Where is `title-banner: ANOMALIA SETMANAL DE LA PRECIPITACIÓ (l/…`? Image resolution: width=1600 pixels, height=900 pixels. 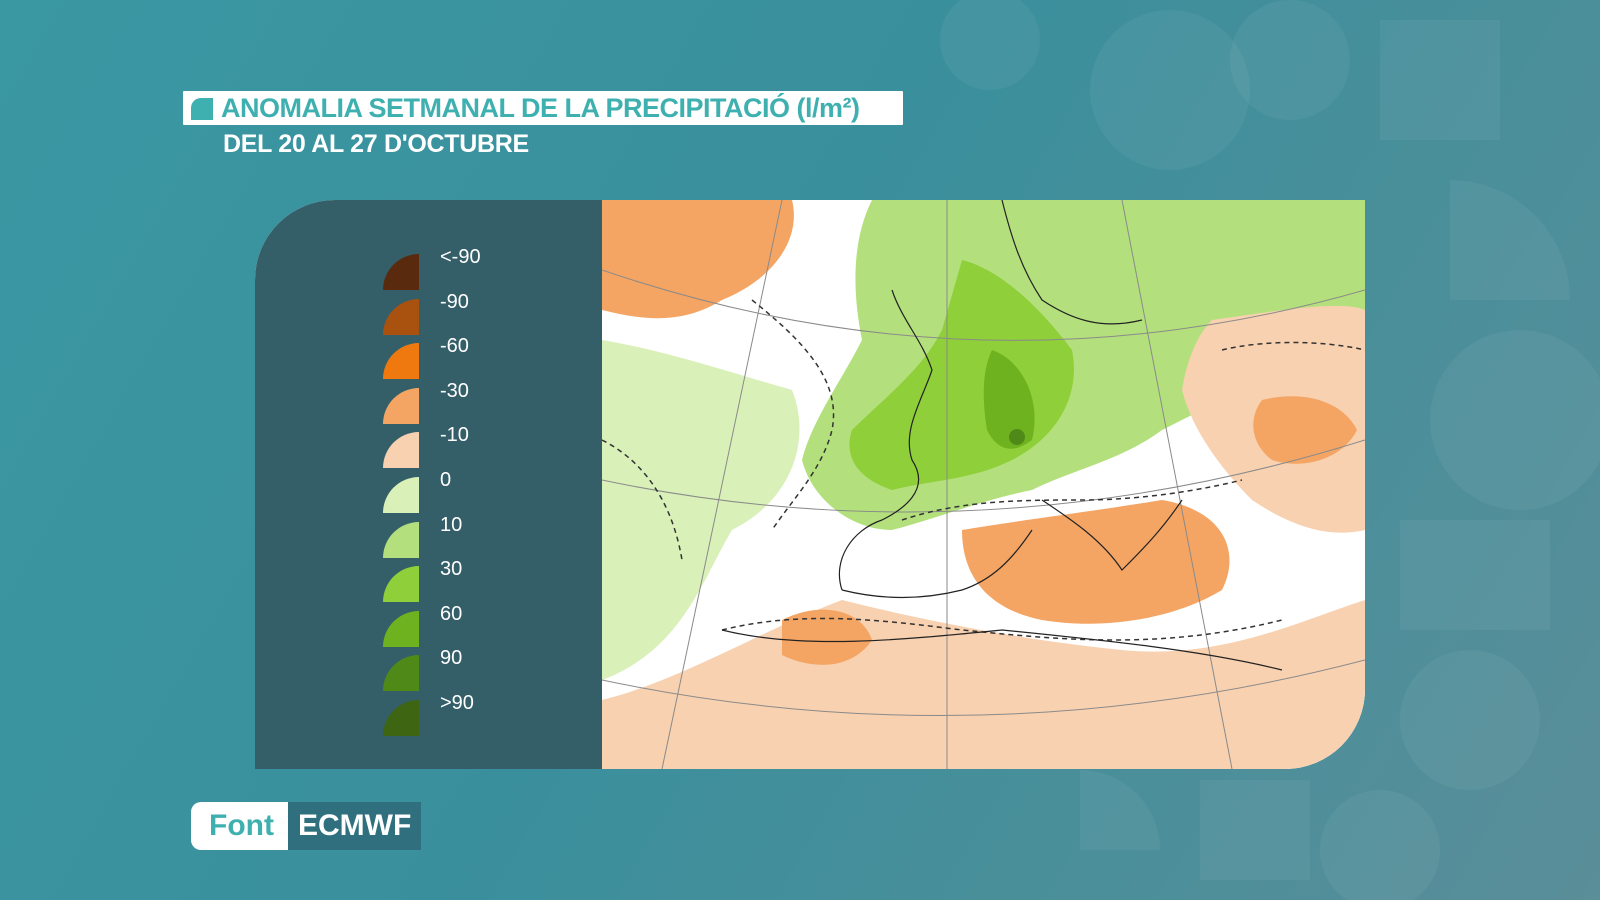
title-banner: ANOMALIA SETMANAL DE LA PRECIPITACIÓ (l/… is located at coordinates (543, 108).